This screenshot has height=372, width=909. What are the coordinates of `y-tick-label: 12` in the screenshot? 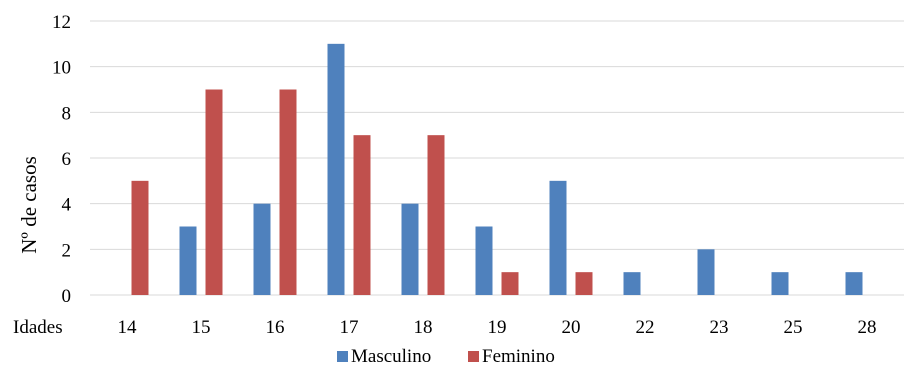 It's located at (61, 22).